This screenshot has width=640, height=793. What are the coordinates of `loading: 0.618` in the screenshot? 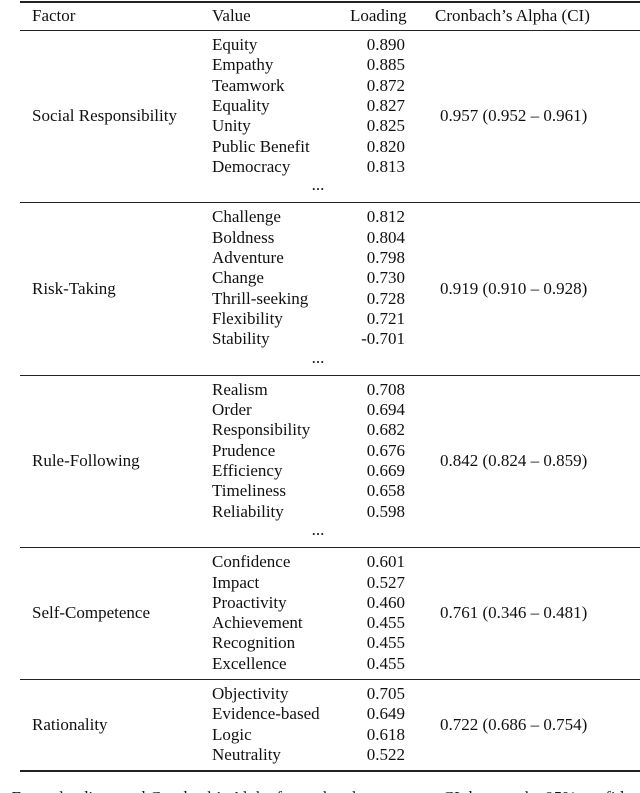 It's located at (385, 734).